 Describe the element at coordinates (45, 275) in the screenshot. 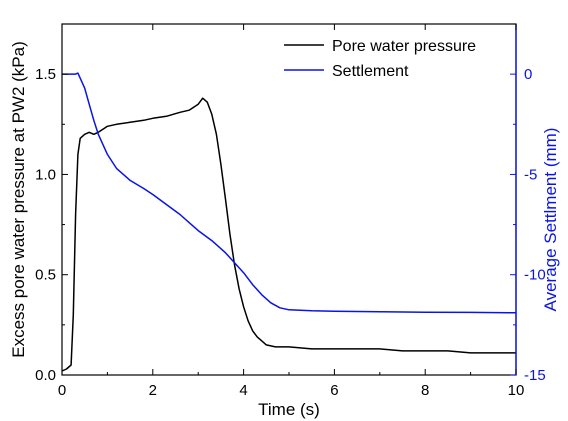

I see `y-left-tick-label-0.5: 0.5` at that location.